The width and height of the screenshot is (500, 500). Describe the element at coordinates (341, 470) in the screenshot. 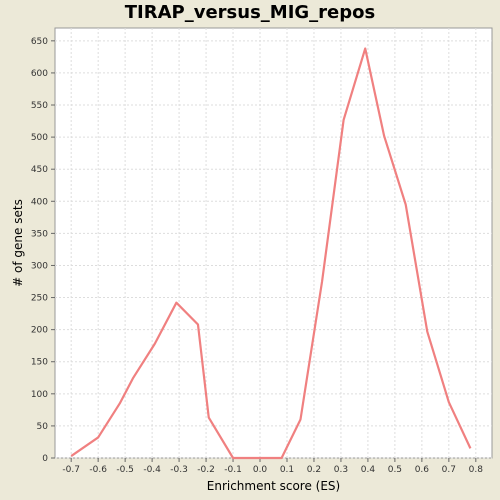

I see `x-tick-label: 0.3` at that location.